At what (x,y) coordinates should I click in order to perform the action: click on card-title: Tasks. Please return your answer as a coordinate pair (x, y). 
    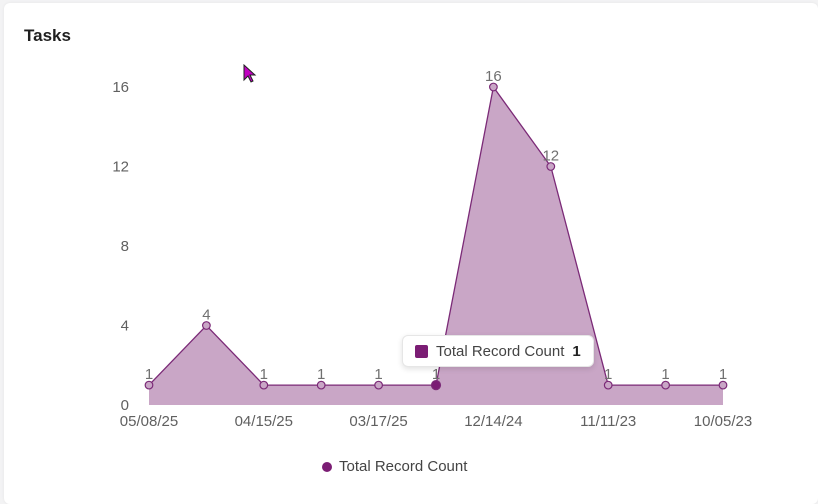
    Looking at the image, I should click on (47, 35).